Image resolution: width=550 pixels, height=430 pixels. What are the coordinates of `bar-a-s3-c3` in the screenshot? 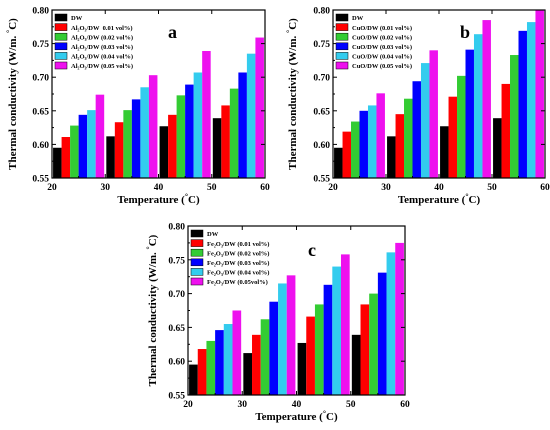 It's located at (242, 125).